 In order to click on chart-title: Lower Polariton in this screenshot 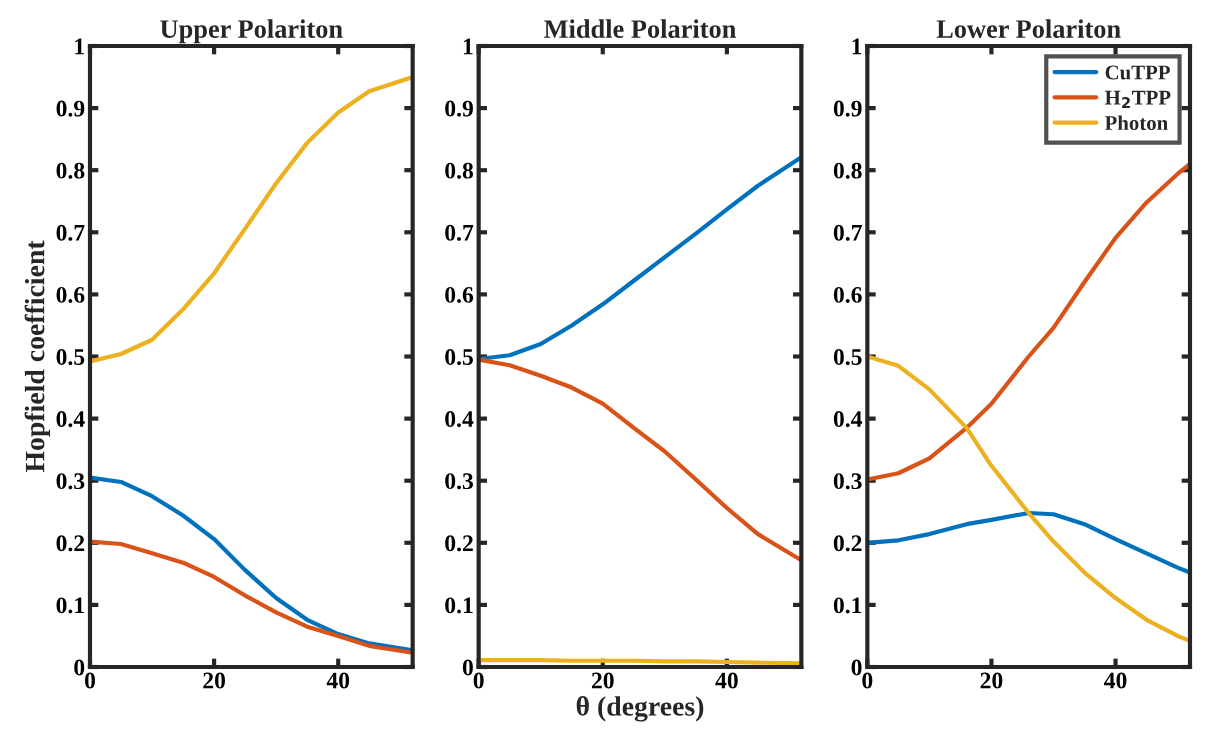, I will do `click(1028, 28)`.